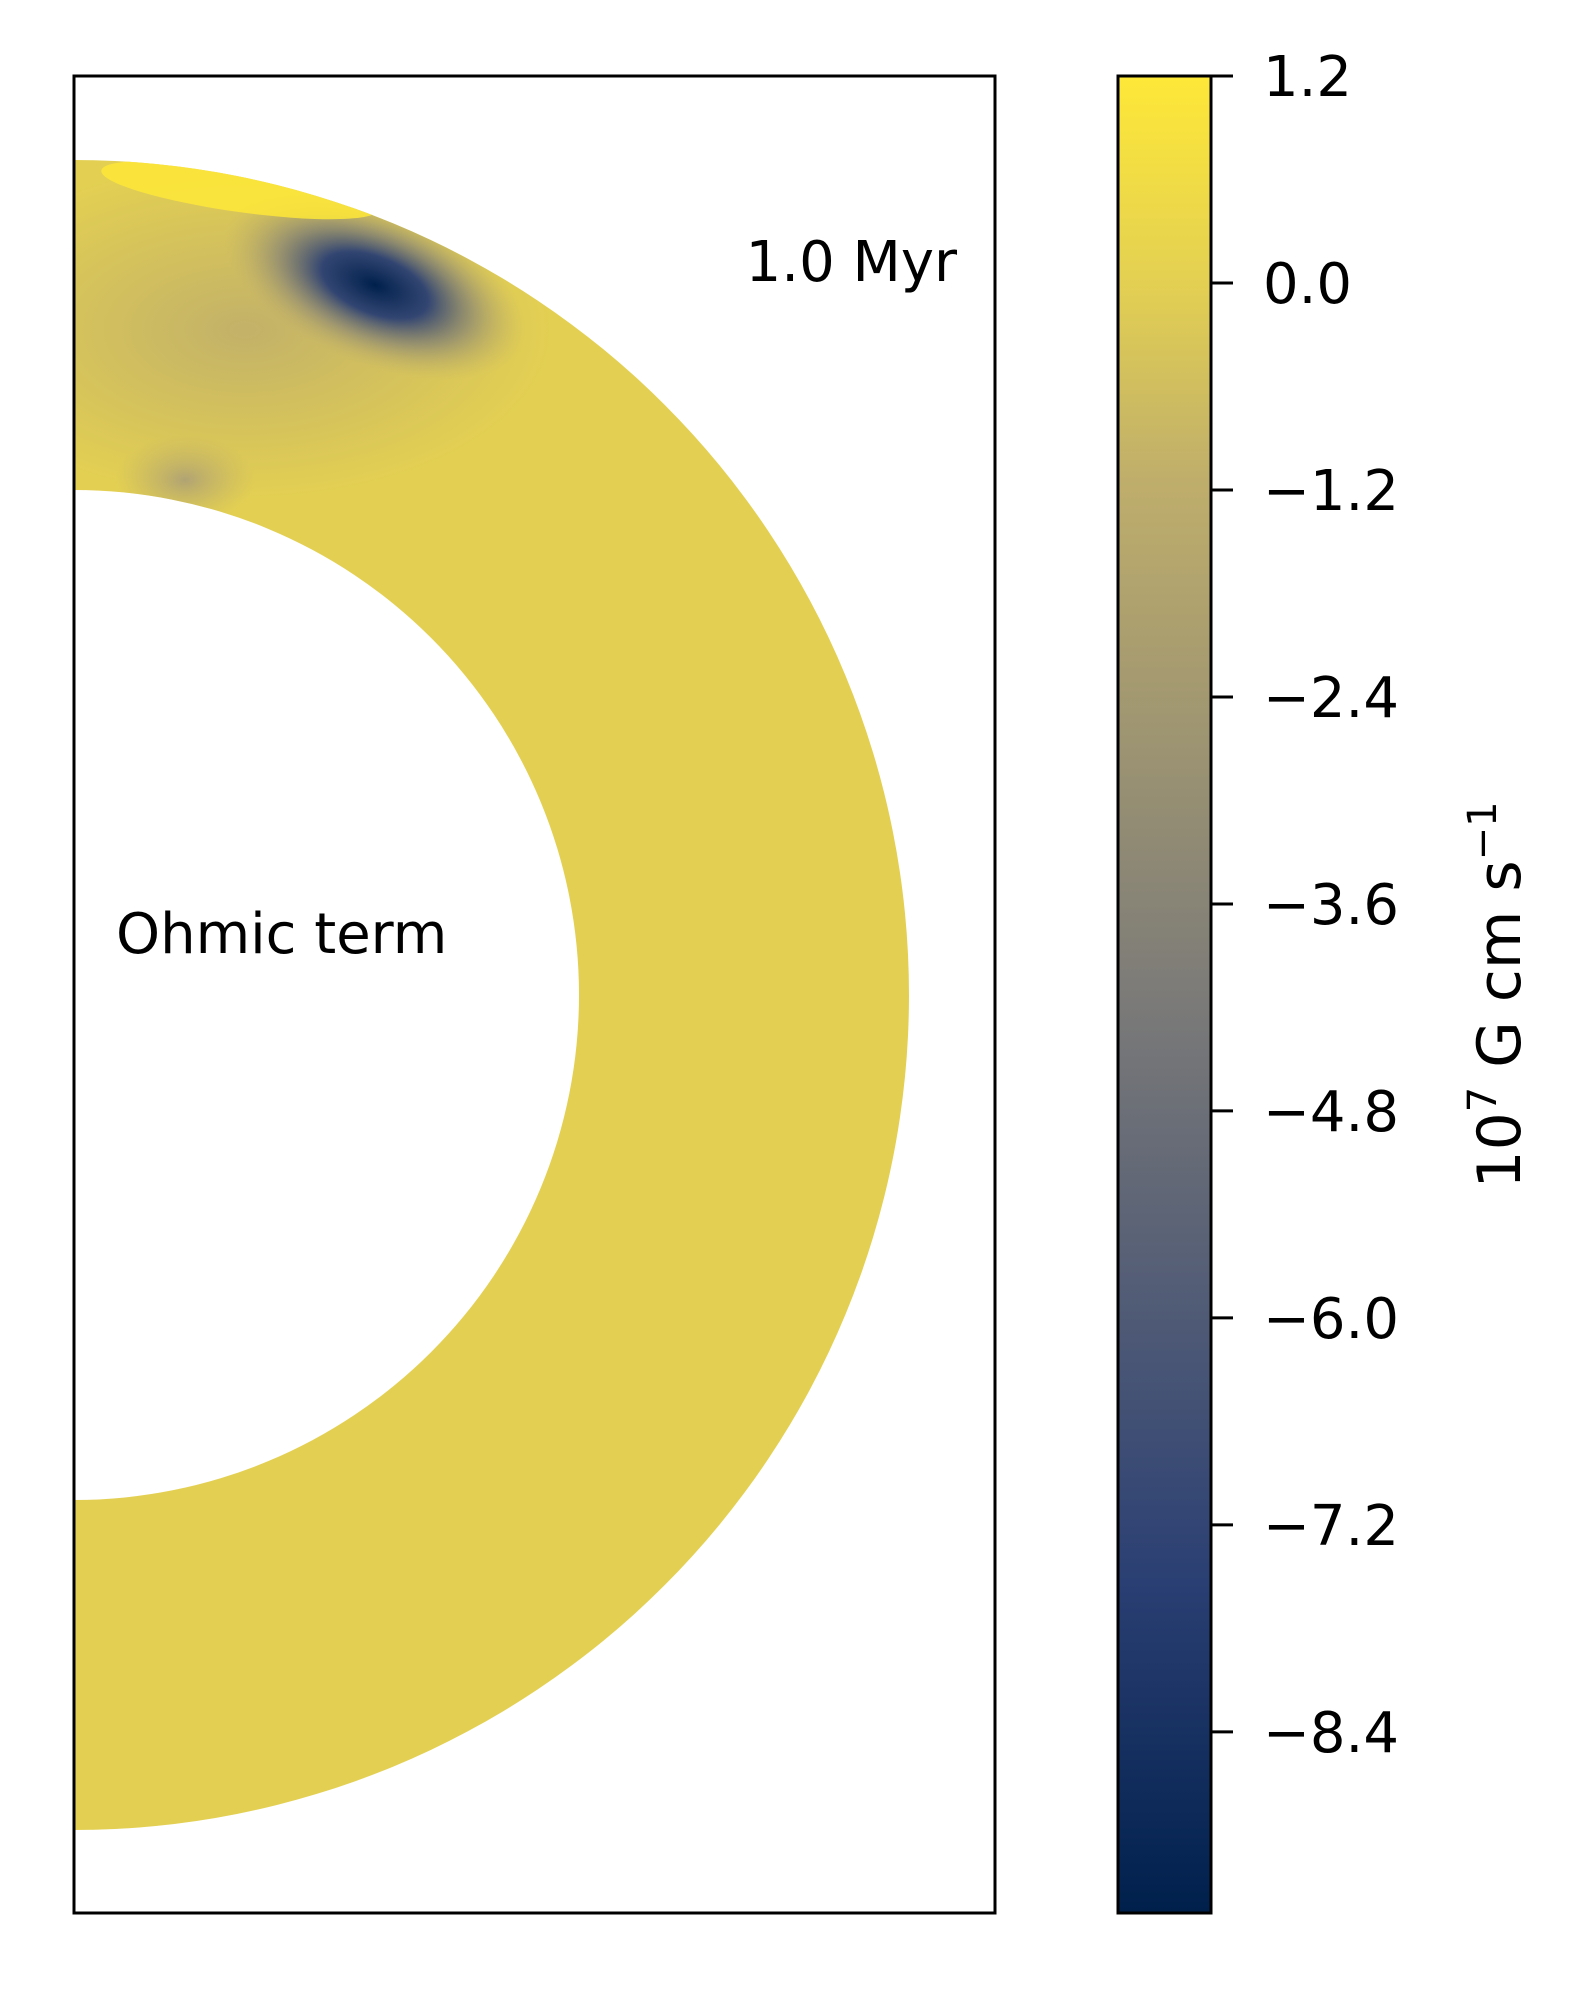 This screenshot has width=1590, height=1998. What do you see at coordinates (1331, 491) in the screenshot?
I see `colorbar-tick-label: −1.2` at bounding box center [1331, 491].